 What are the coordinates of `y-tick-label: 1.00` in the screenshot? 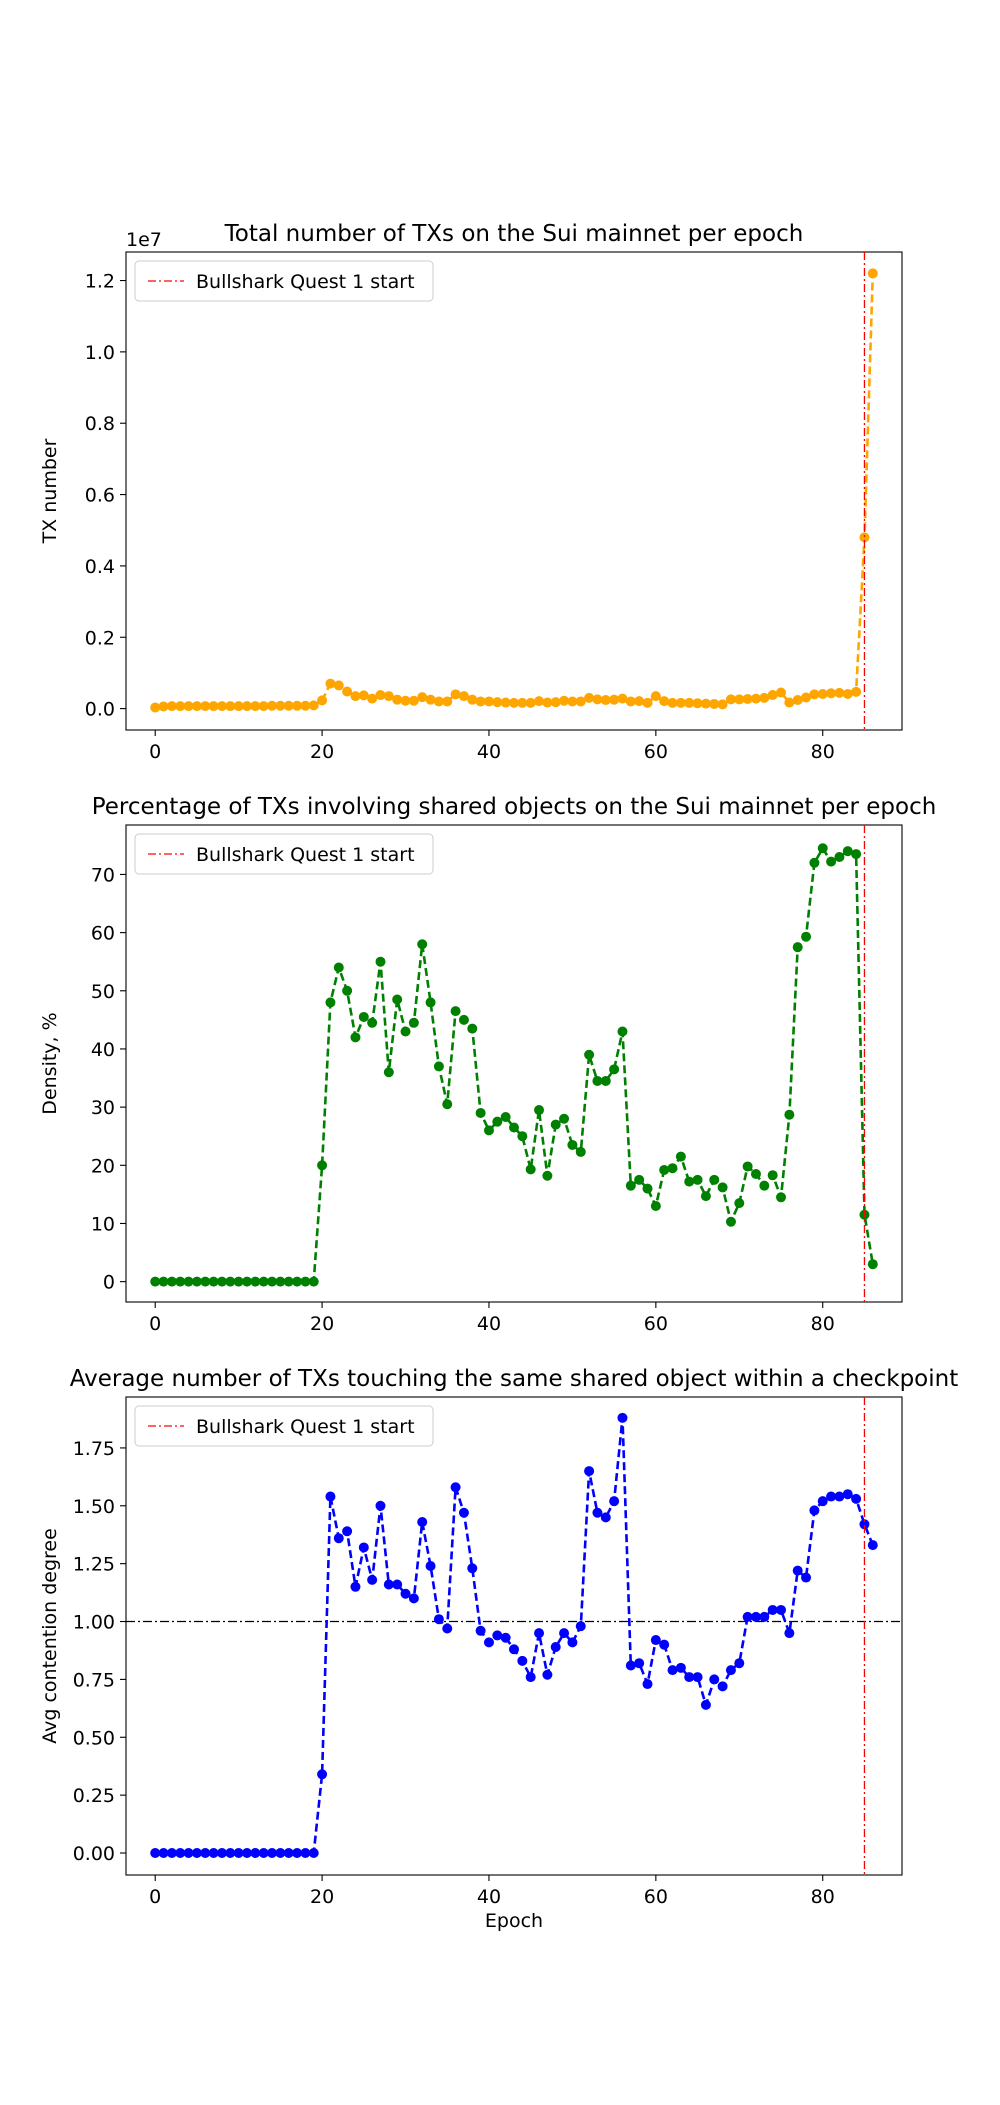 It's located at (94, 1623).